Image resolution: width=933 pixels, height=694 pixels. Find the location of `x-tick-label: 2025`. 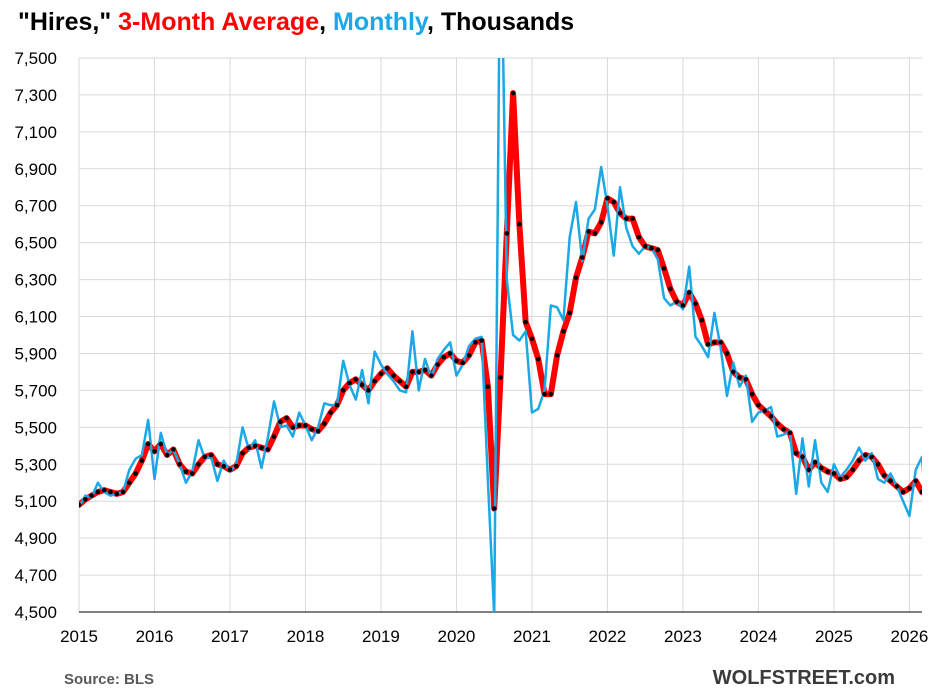

x-tick-label: 2025 is located at coordinates (834, 636).